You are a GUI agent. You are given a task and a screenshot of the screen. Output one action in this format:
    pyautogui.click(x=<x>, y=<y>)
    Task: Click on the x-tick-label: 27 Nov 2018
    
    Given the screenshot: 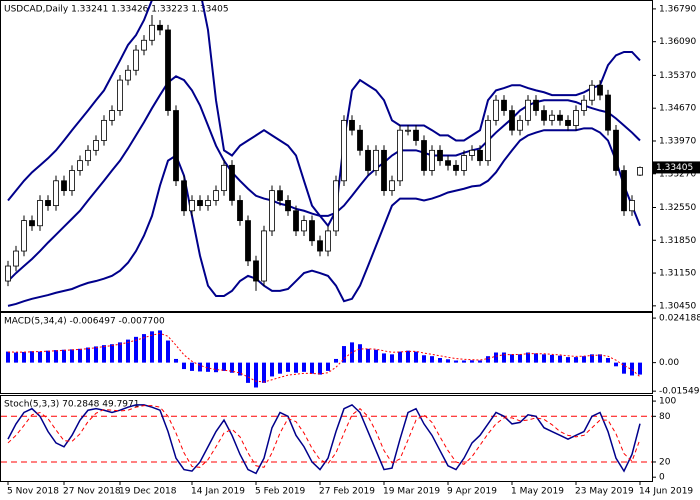 What is the action you would take?
    pyautogui.click(x=92, y=492)
    